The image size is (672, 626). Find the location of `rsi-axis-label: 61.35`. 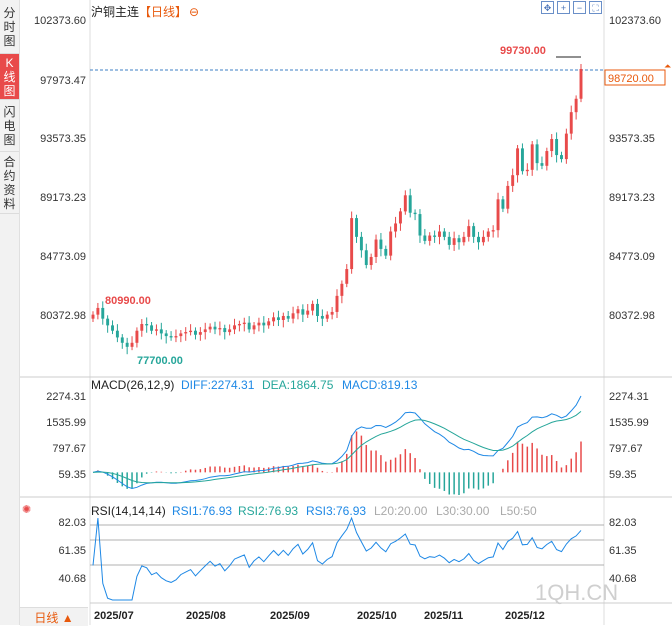

rsi-axis-label: 61.35 is located at coordinates (72, 551).